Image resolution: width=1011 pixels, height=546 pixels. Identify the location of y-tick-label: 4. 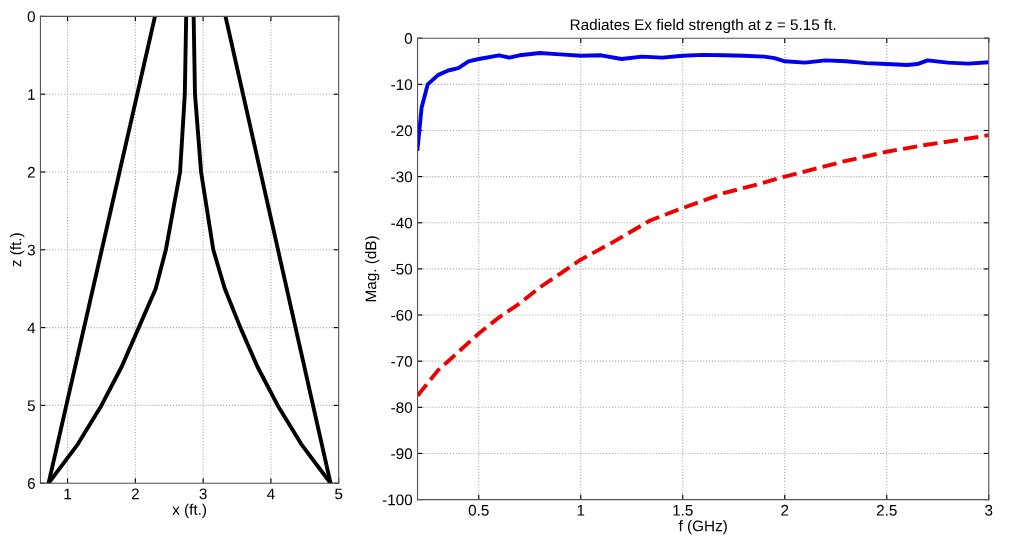
(31, 328).